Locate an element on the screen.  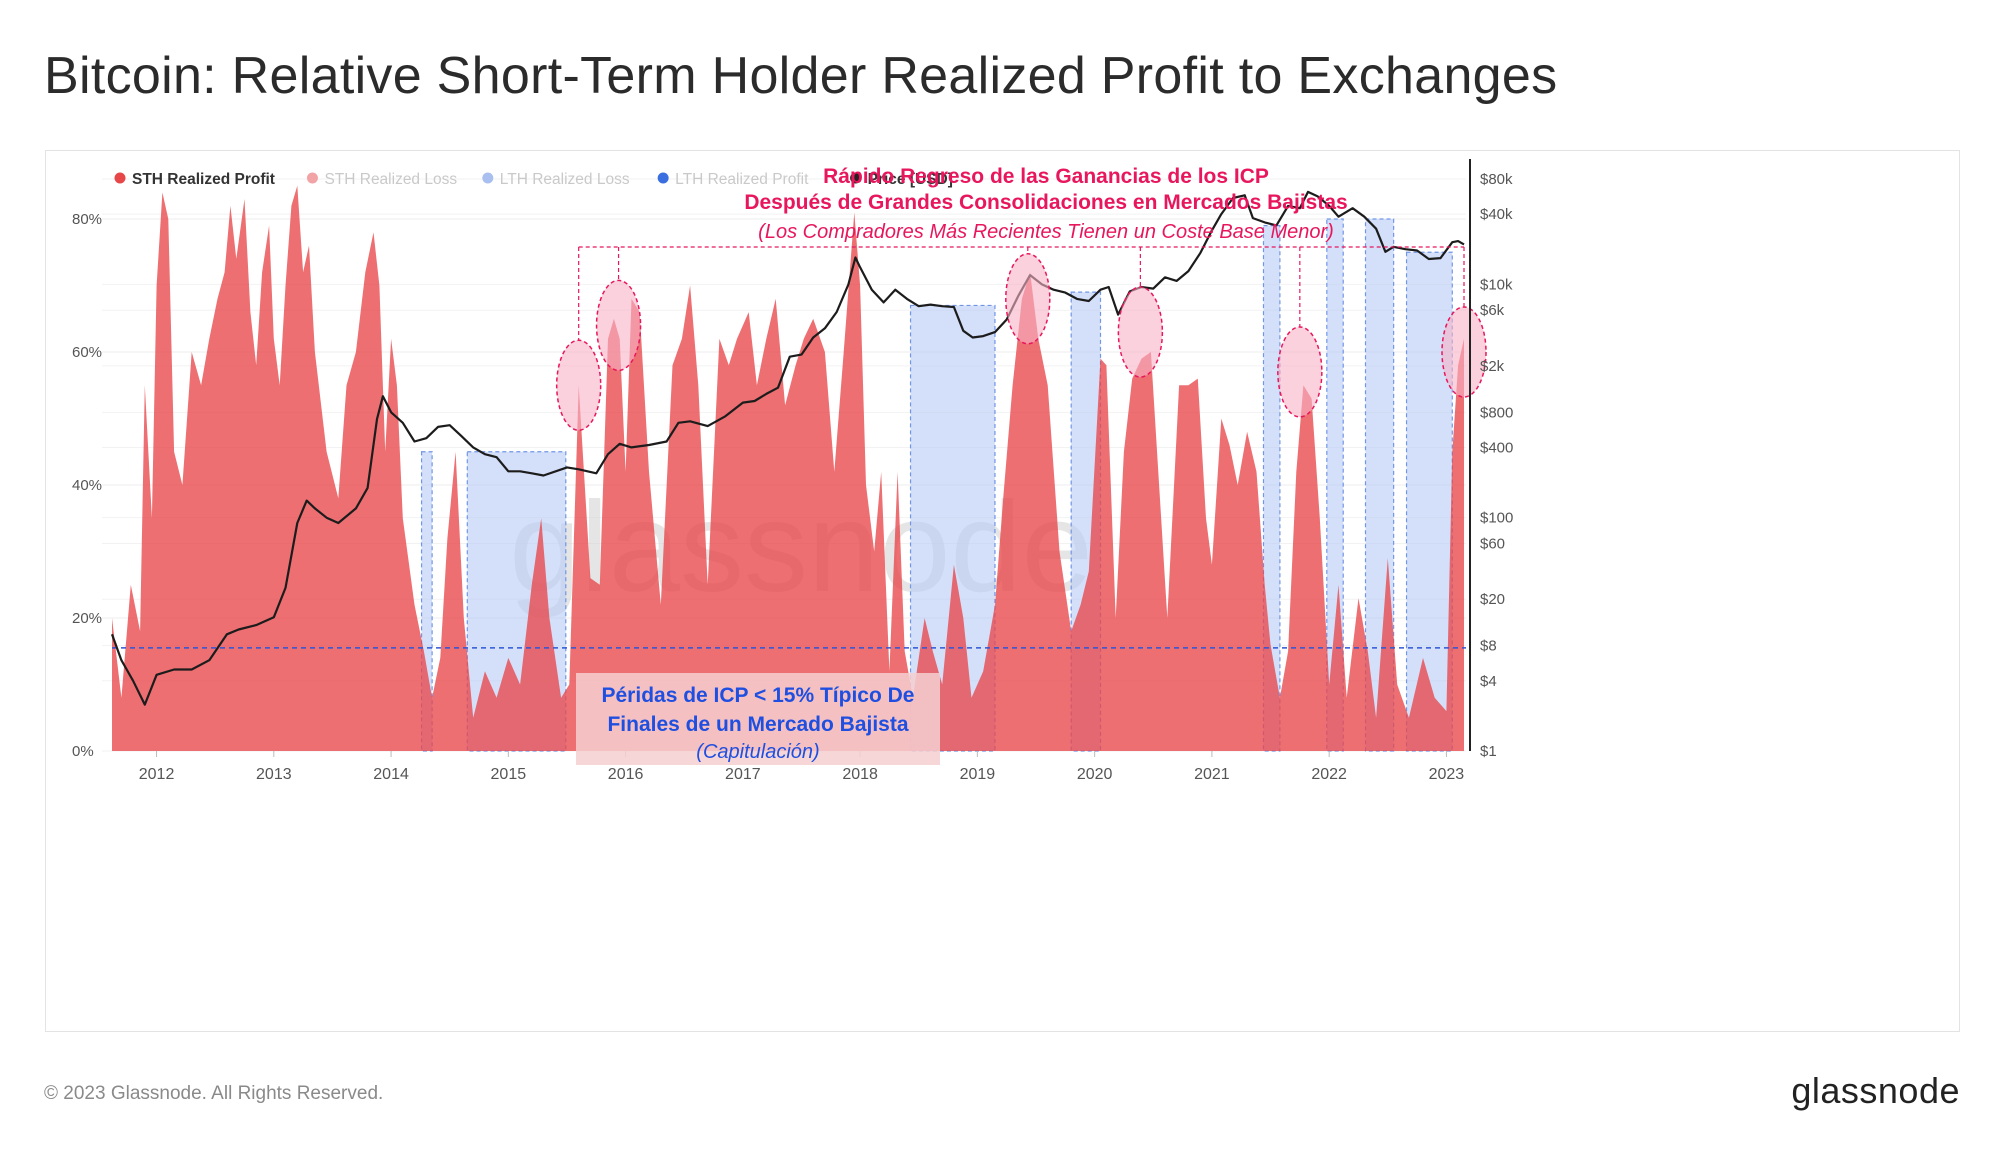
x-tick-label: 2017 is located at coordinates (743, 774).